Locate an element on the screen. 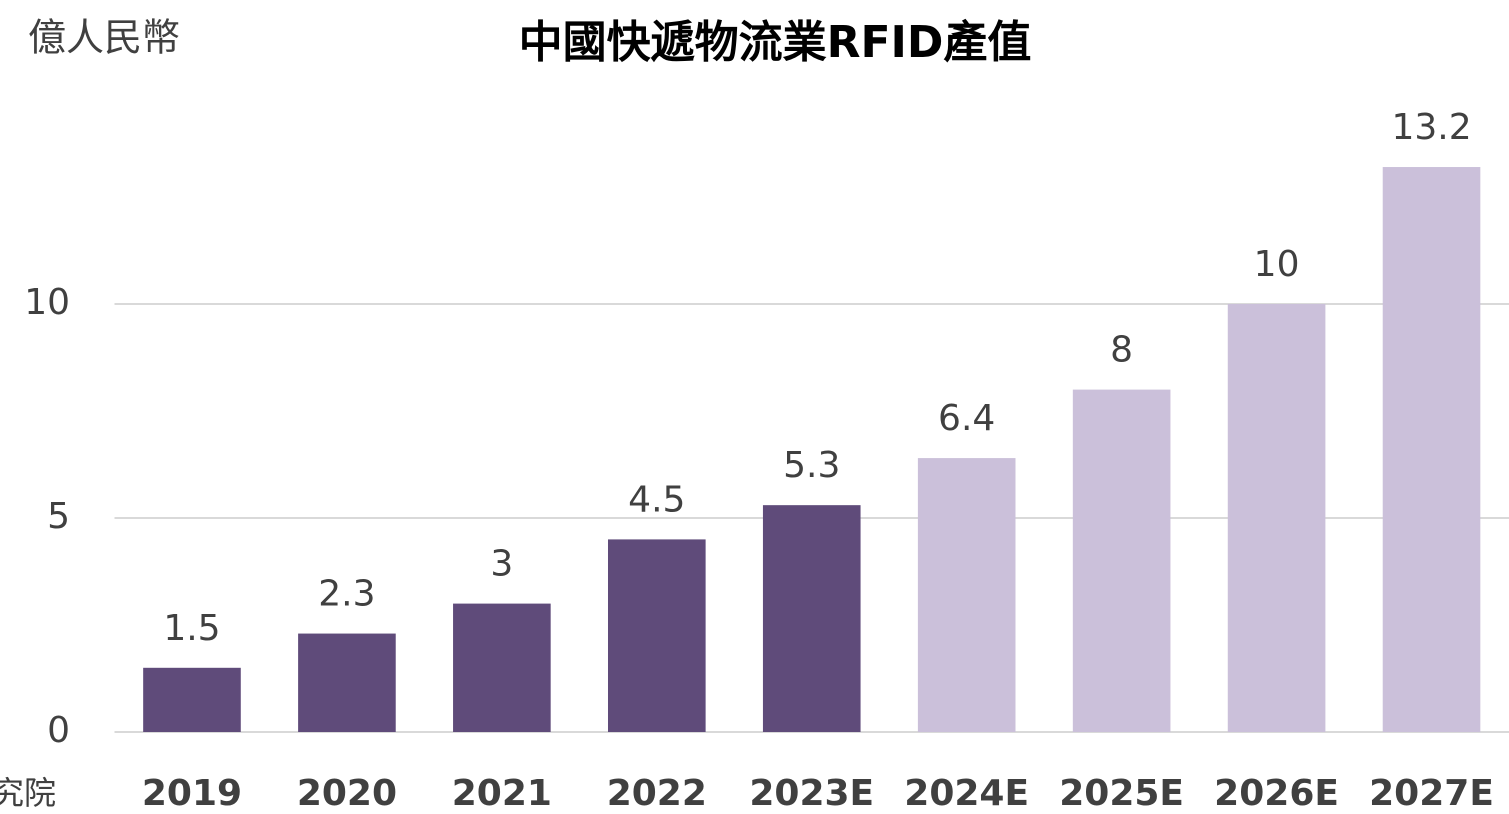 This screenshot has height=814, width=1509. value-label: 6.4 is located at coordinates (966, 418).